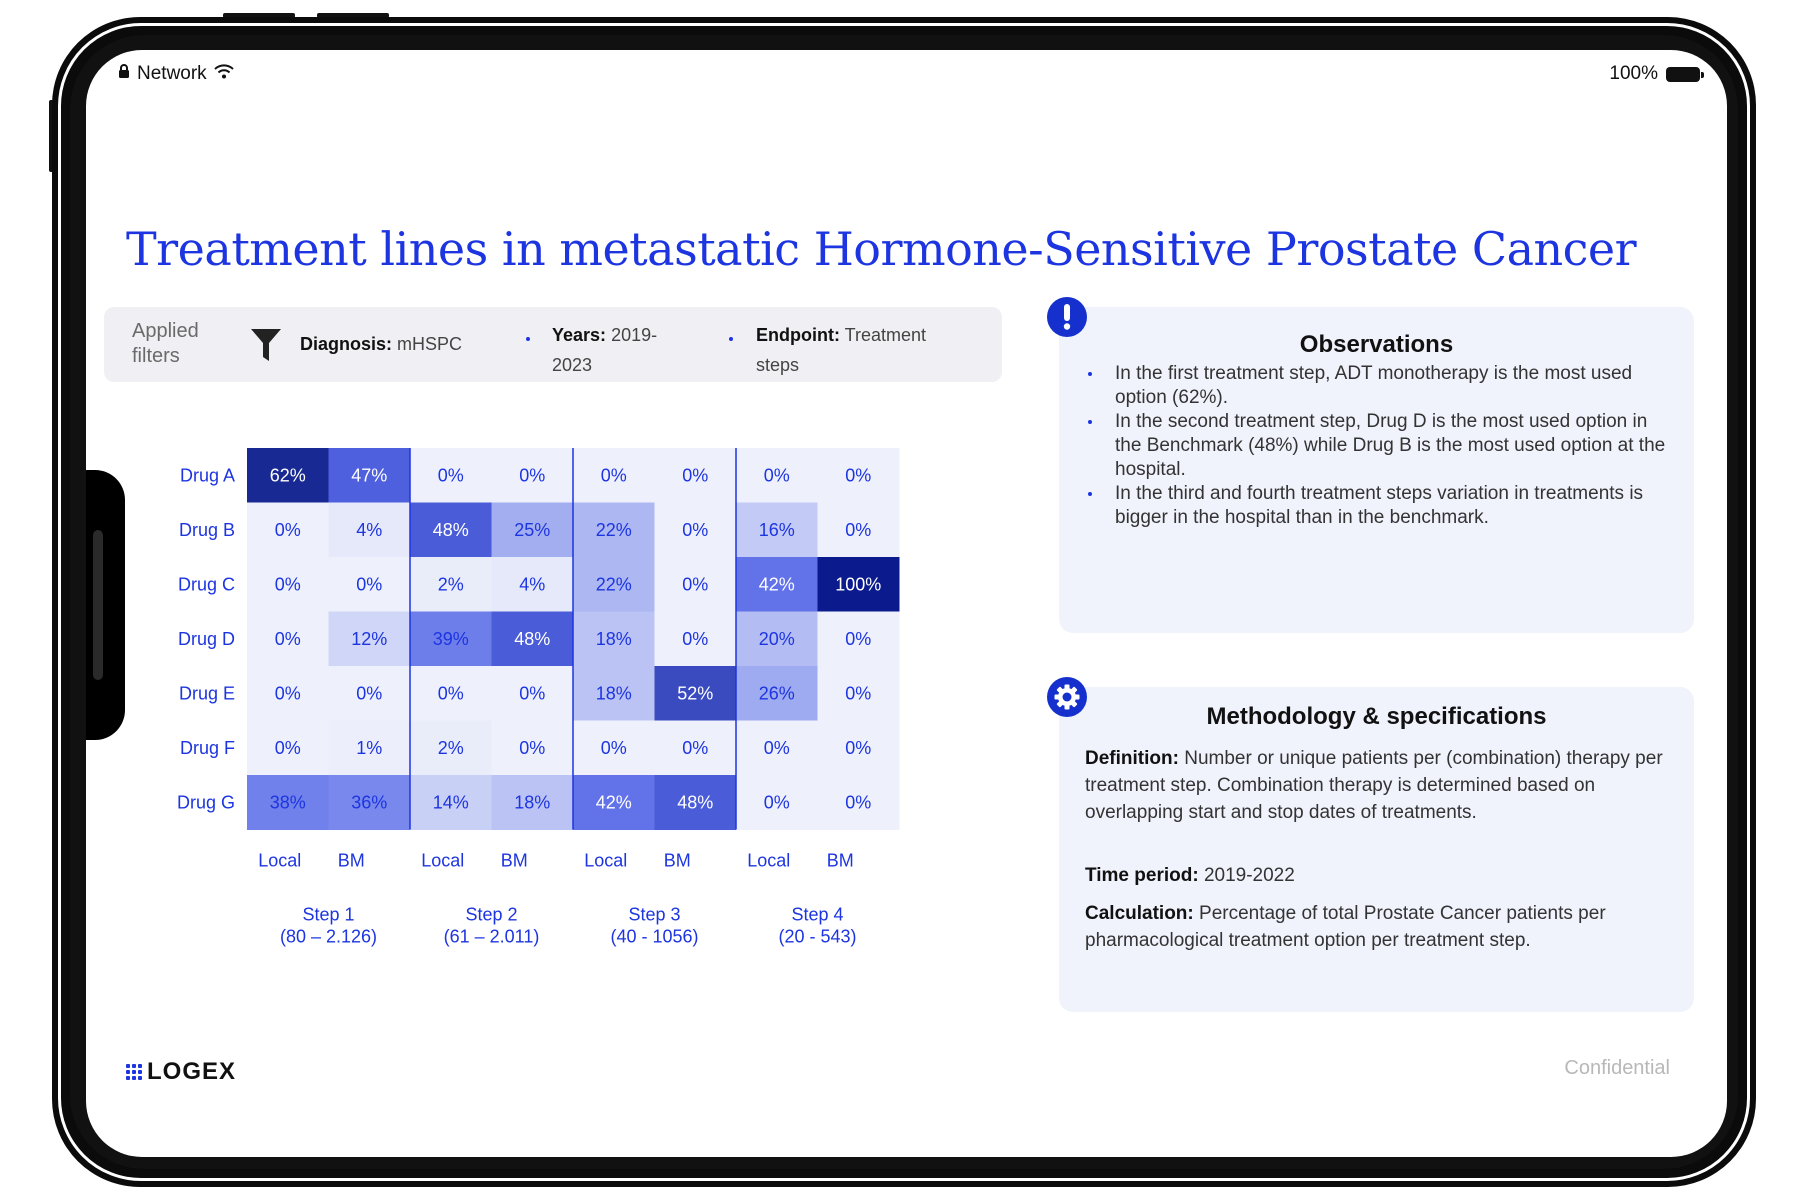  I want to click on row-label: Drug G, so click(206, 802).